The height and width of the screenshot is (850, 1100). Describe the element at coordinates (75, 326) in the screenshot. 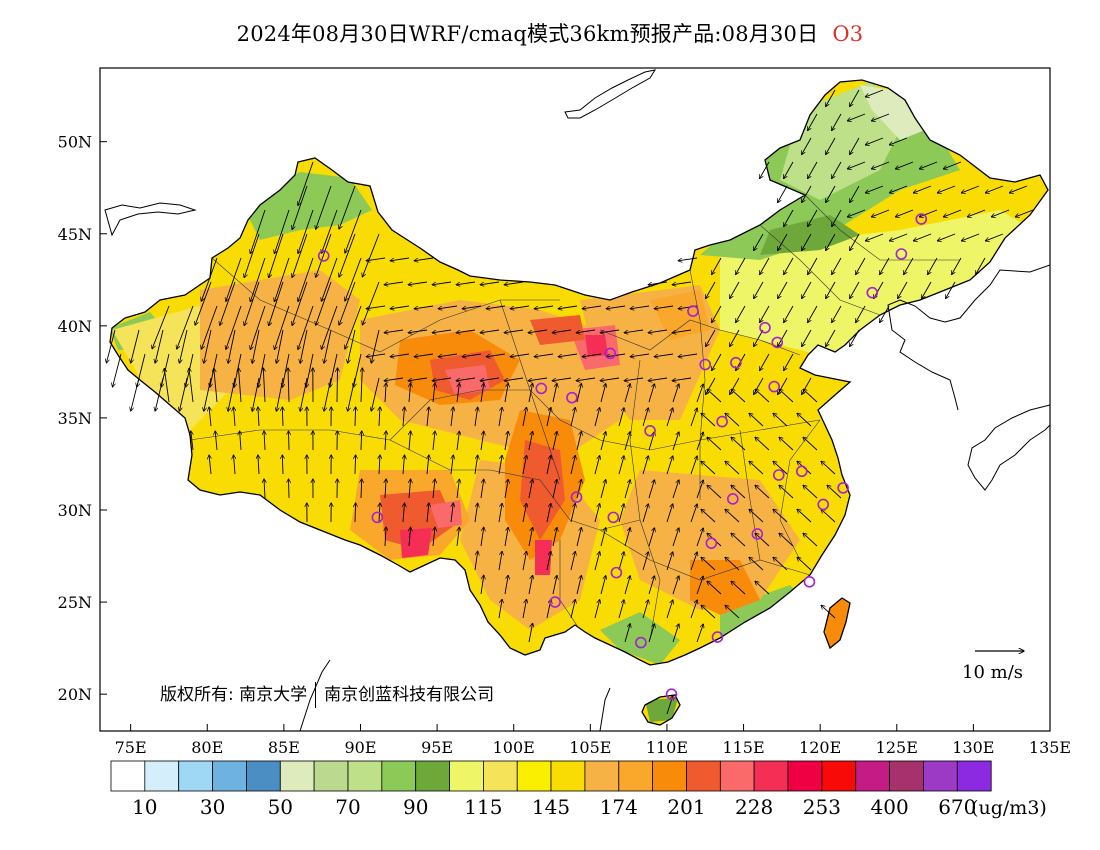

I see `lat-tick-label: 40N` at that location.